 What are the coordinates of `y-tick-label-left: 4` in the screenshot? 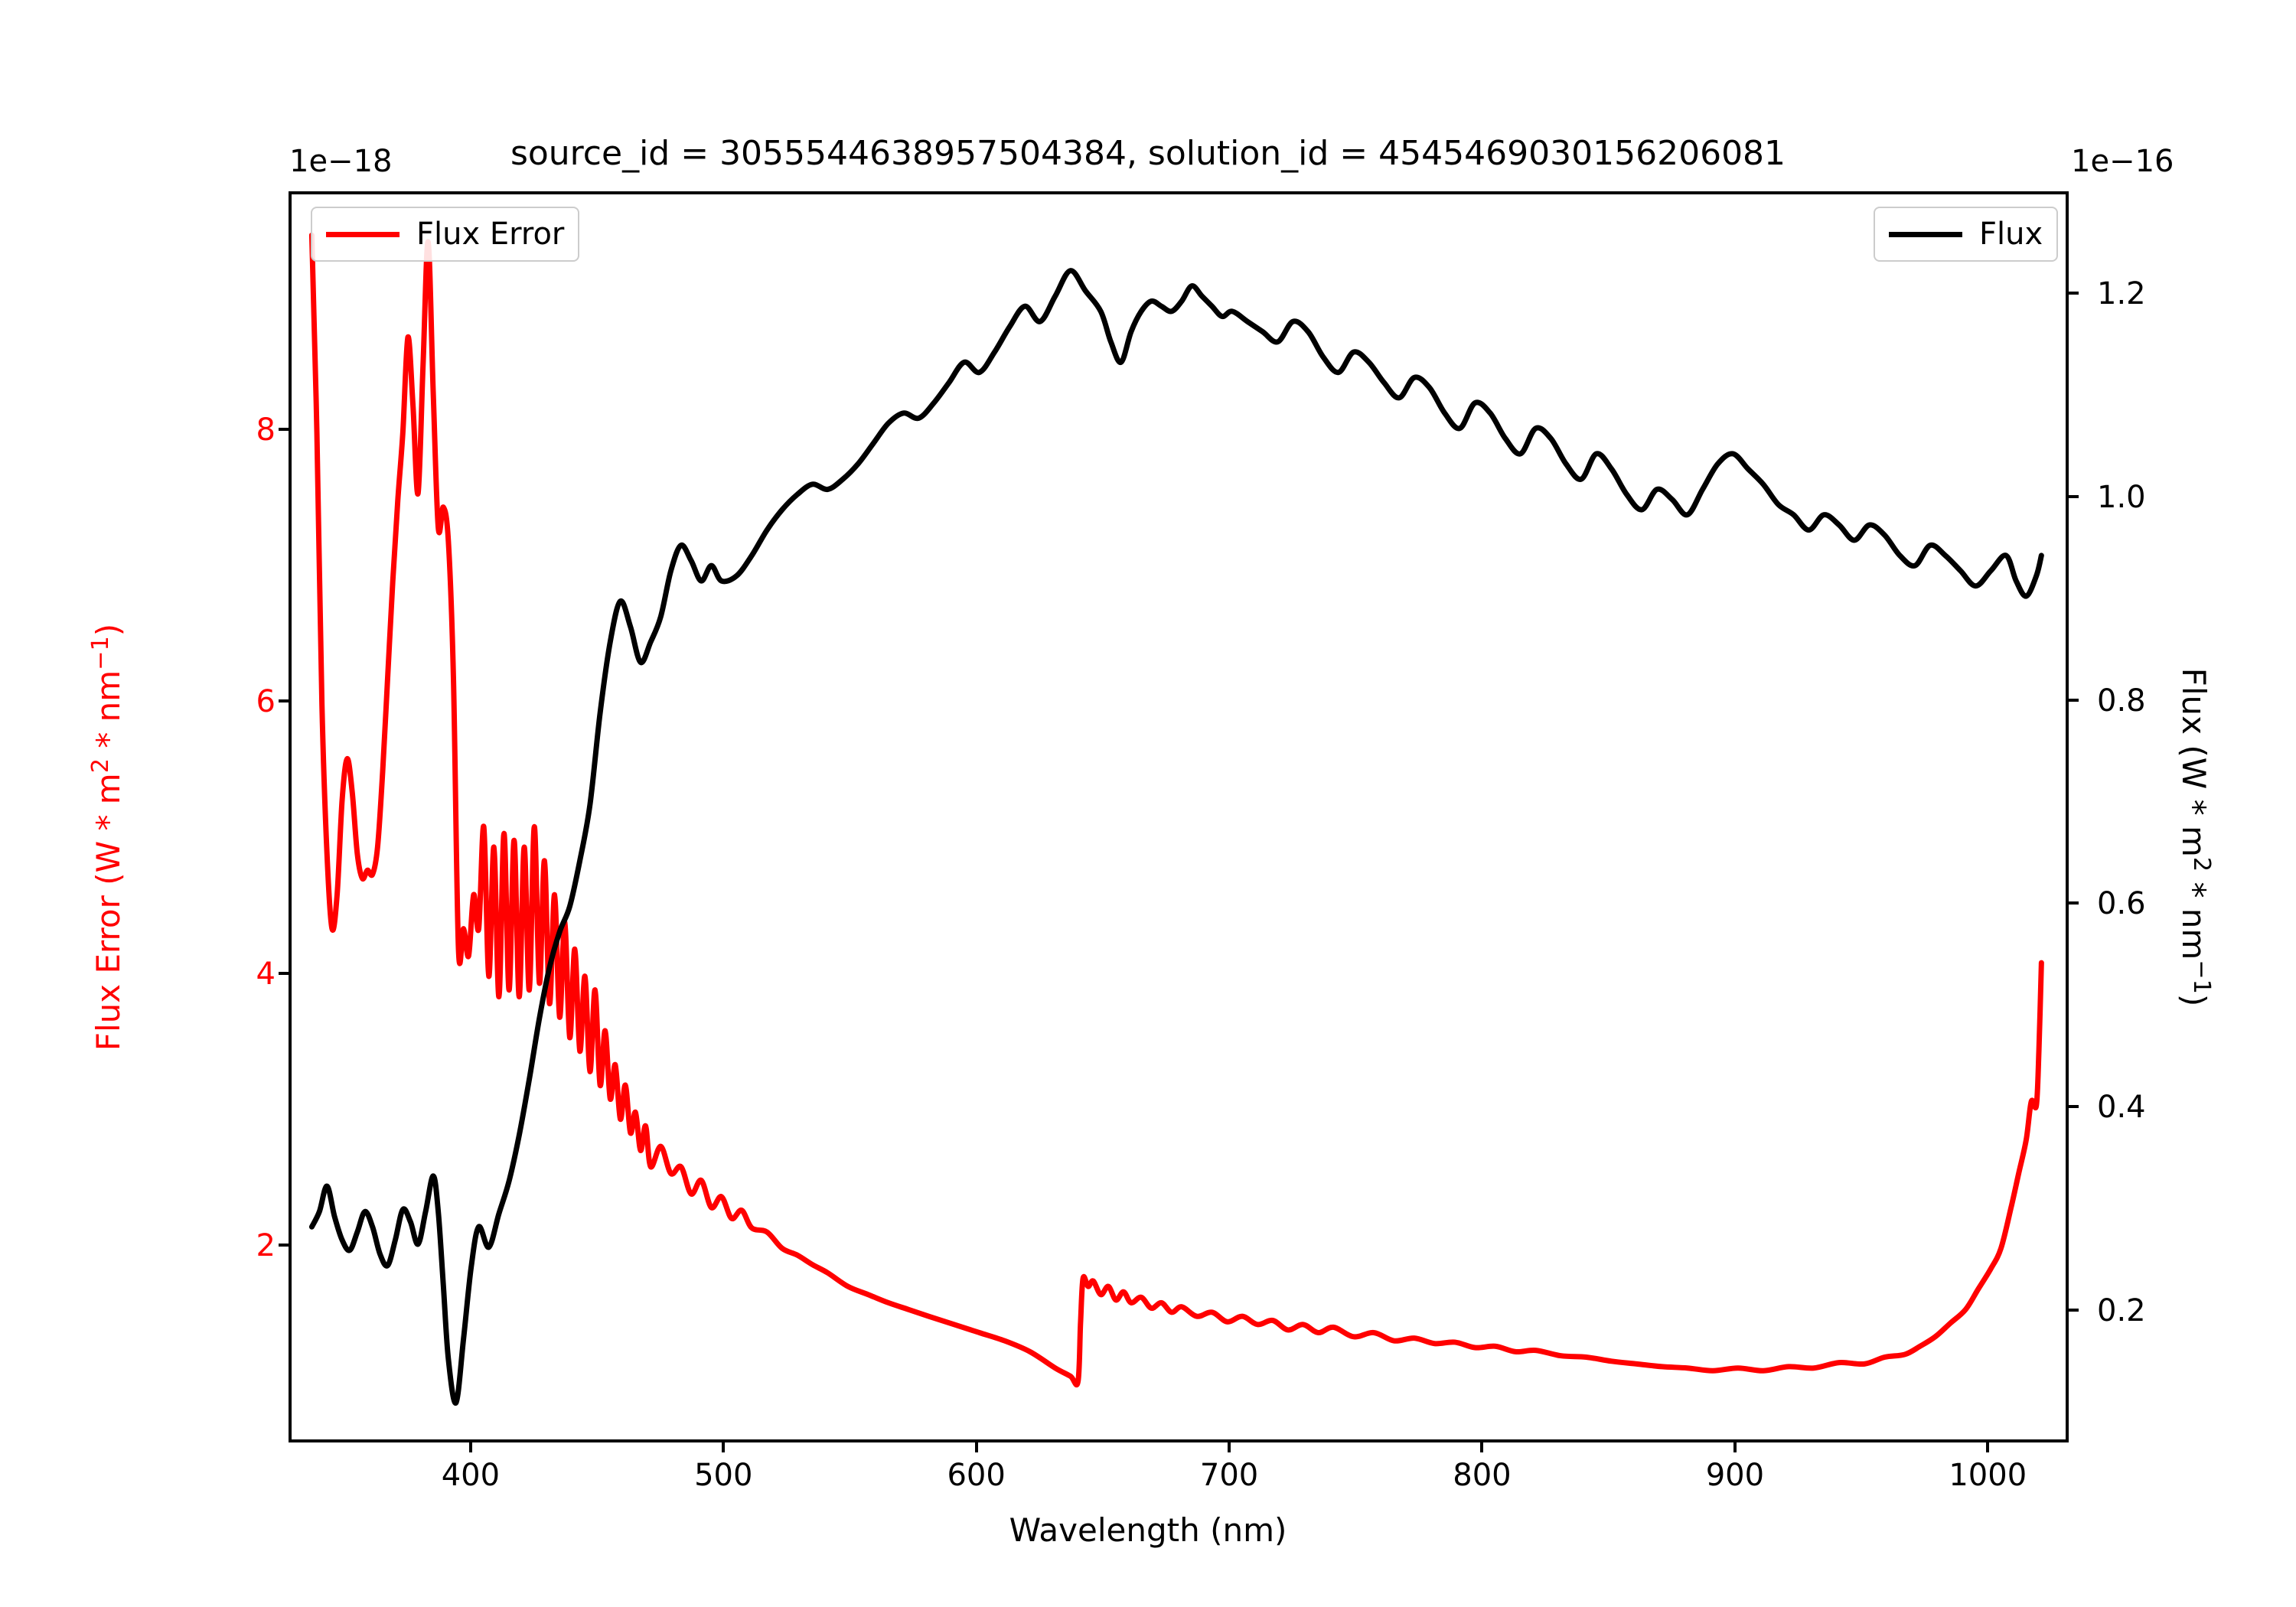 It's located at (266, 974).